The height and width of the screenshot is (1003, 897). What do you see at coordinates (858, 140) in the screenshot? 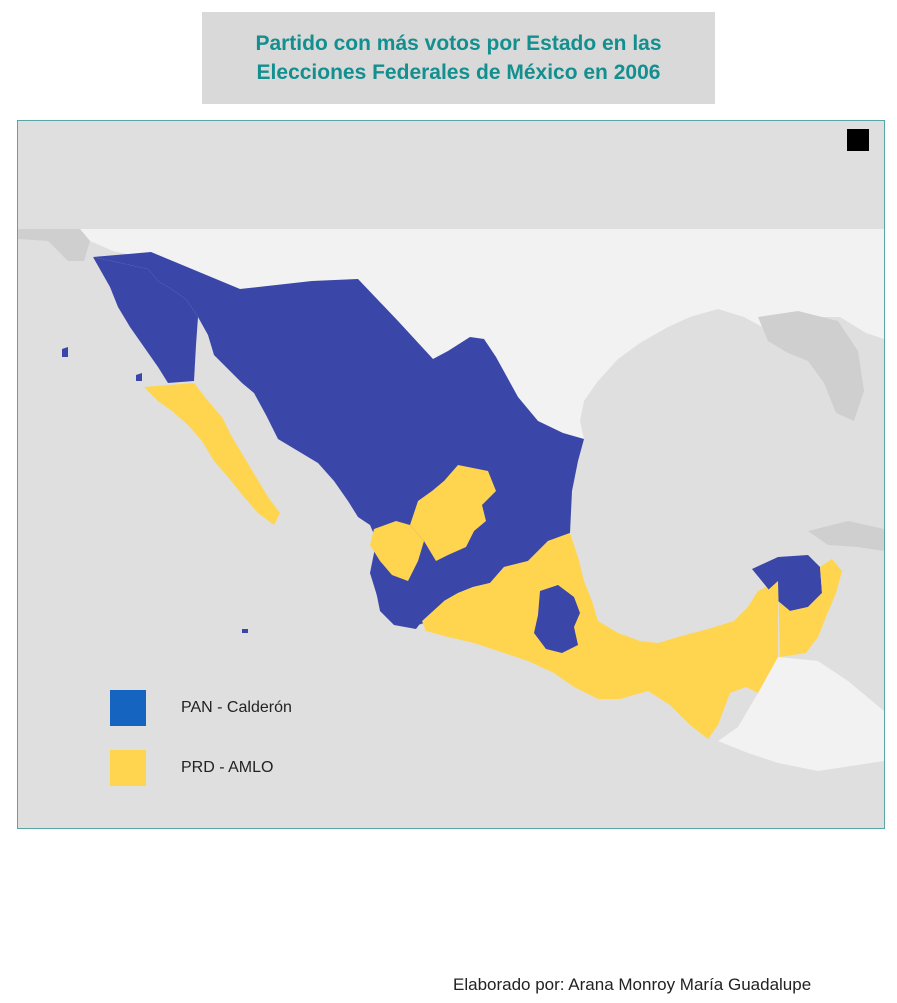
I see `fullscreen-button` at bounding box center [858, 140].